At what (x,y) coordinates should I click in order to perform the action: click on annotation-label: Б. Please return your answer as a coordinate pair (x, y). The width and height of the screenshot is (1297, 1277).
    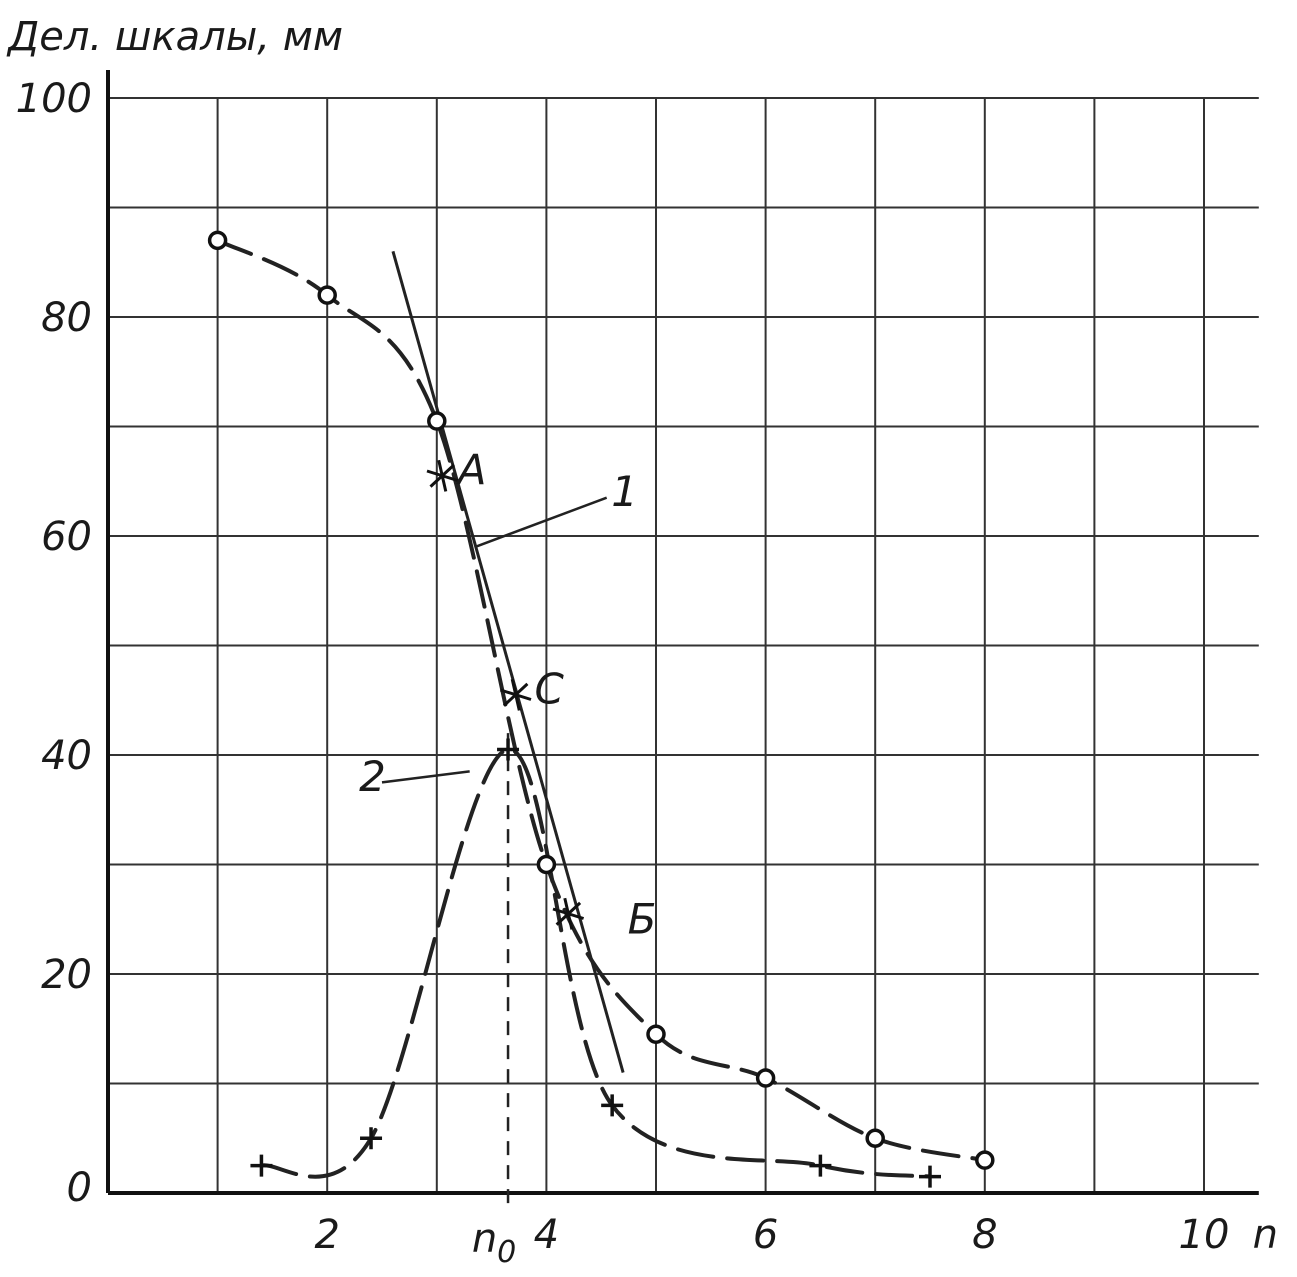
    Looking at the image, I should click on (642, 918).